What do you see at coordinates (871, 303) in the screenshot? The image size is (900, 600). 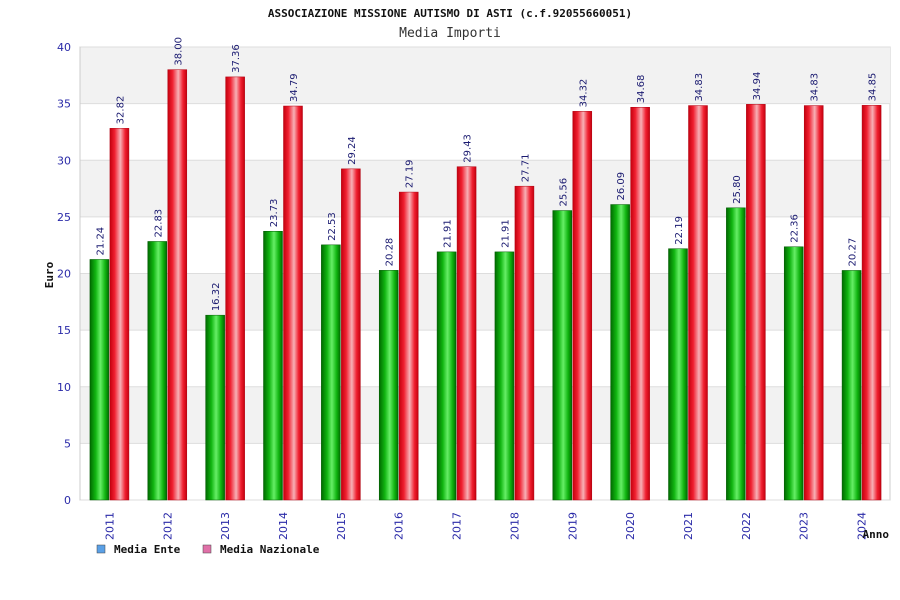 I see `bar-media-nazionale-2024` at bounding box center [871, 303].